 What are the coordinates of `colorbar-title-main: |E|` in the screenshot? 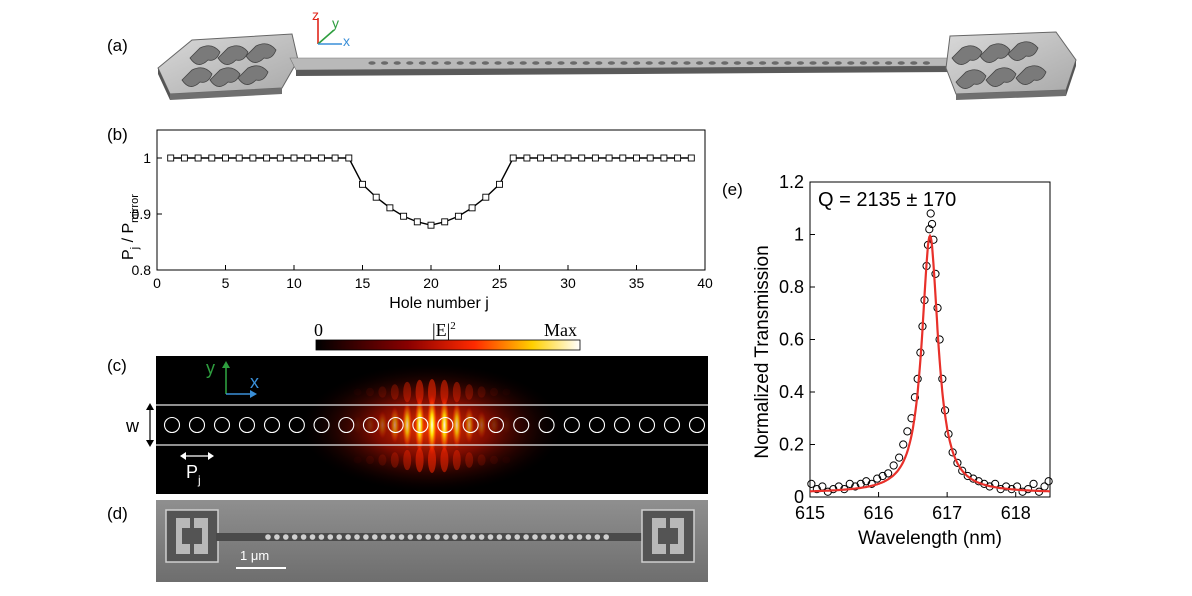 It's located at (441, 330).